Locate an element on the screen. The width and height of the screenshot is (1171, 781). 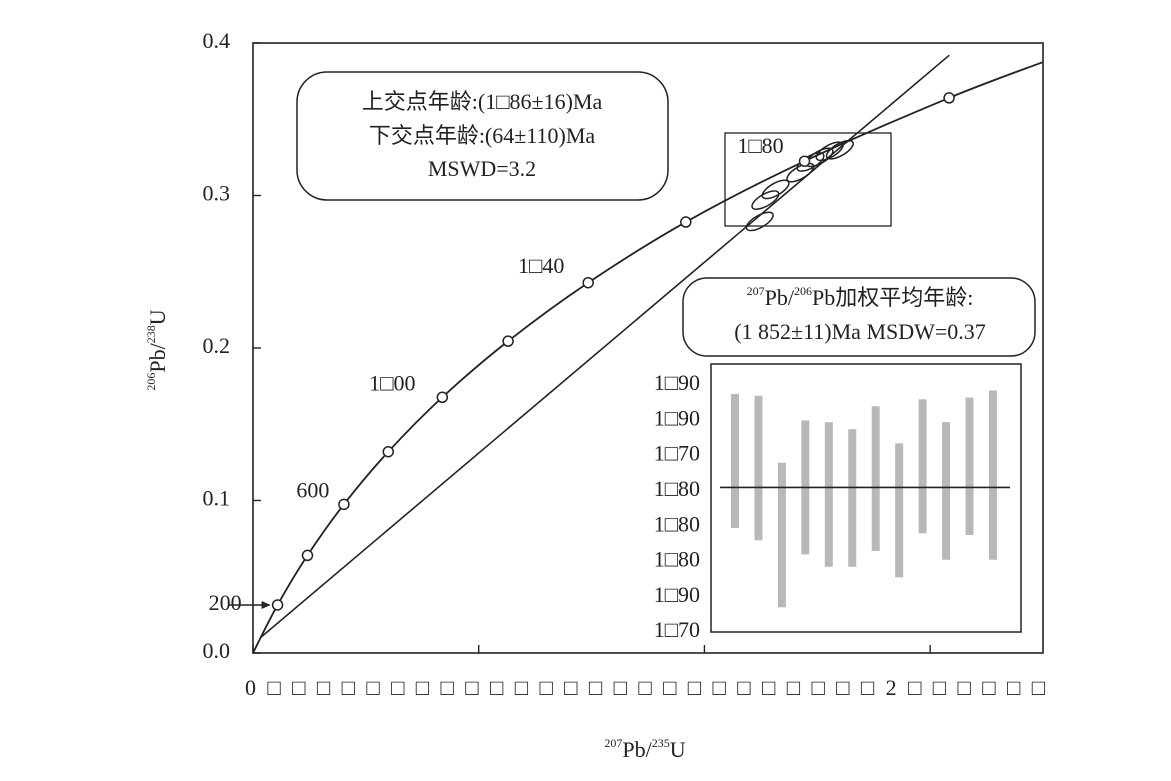
arrow-head is located at coordinates (266, 604).